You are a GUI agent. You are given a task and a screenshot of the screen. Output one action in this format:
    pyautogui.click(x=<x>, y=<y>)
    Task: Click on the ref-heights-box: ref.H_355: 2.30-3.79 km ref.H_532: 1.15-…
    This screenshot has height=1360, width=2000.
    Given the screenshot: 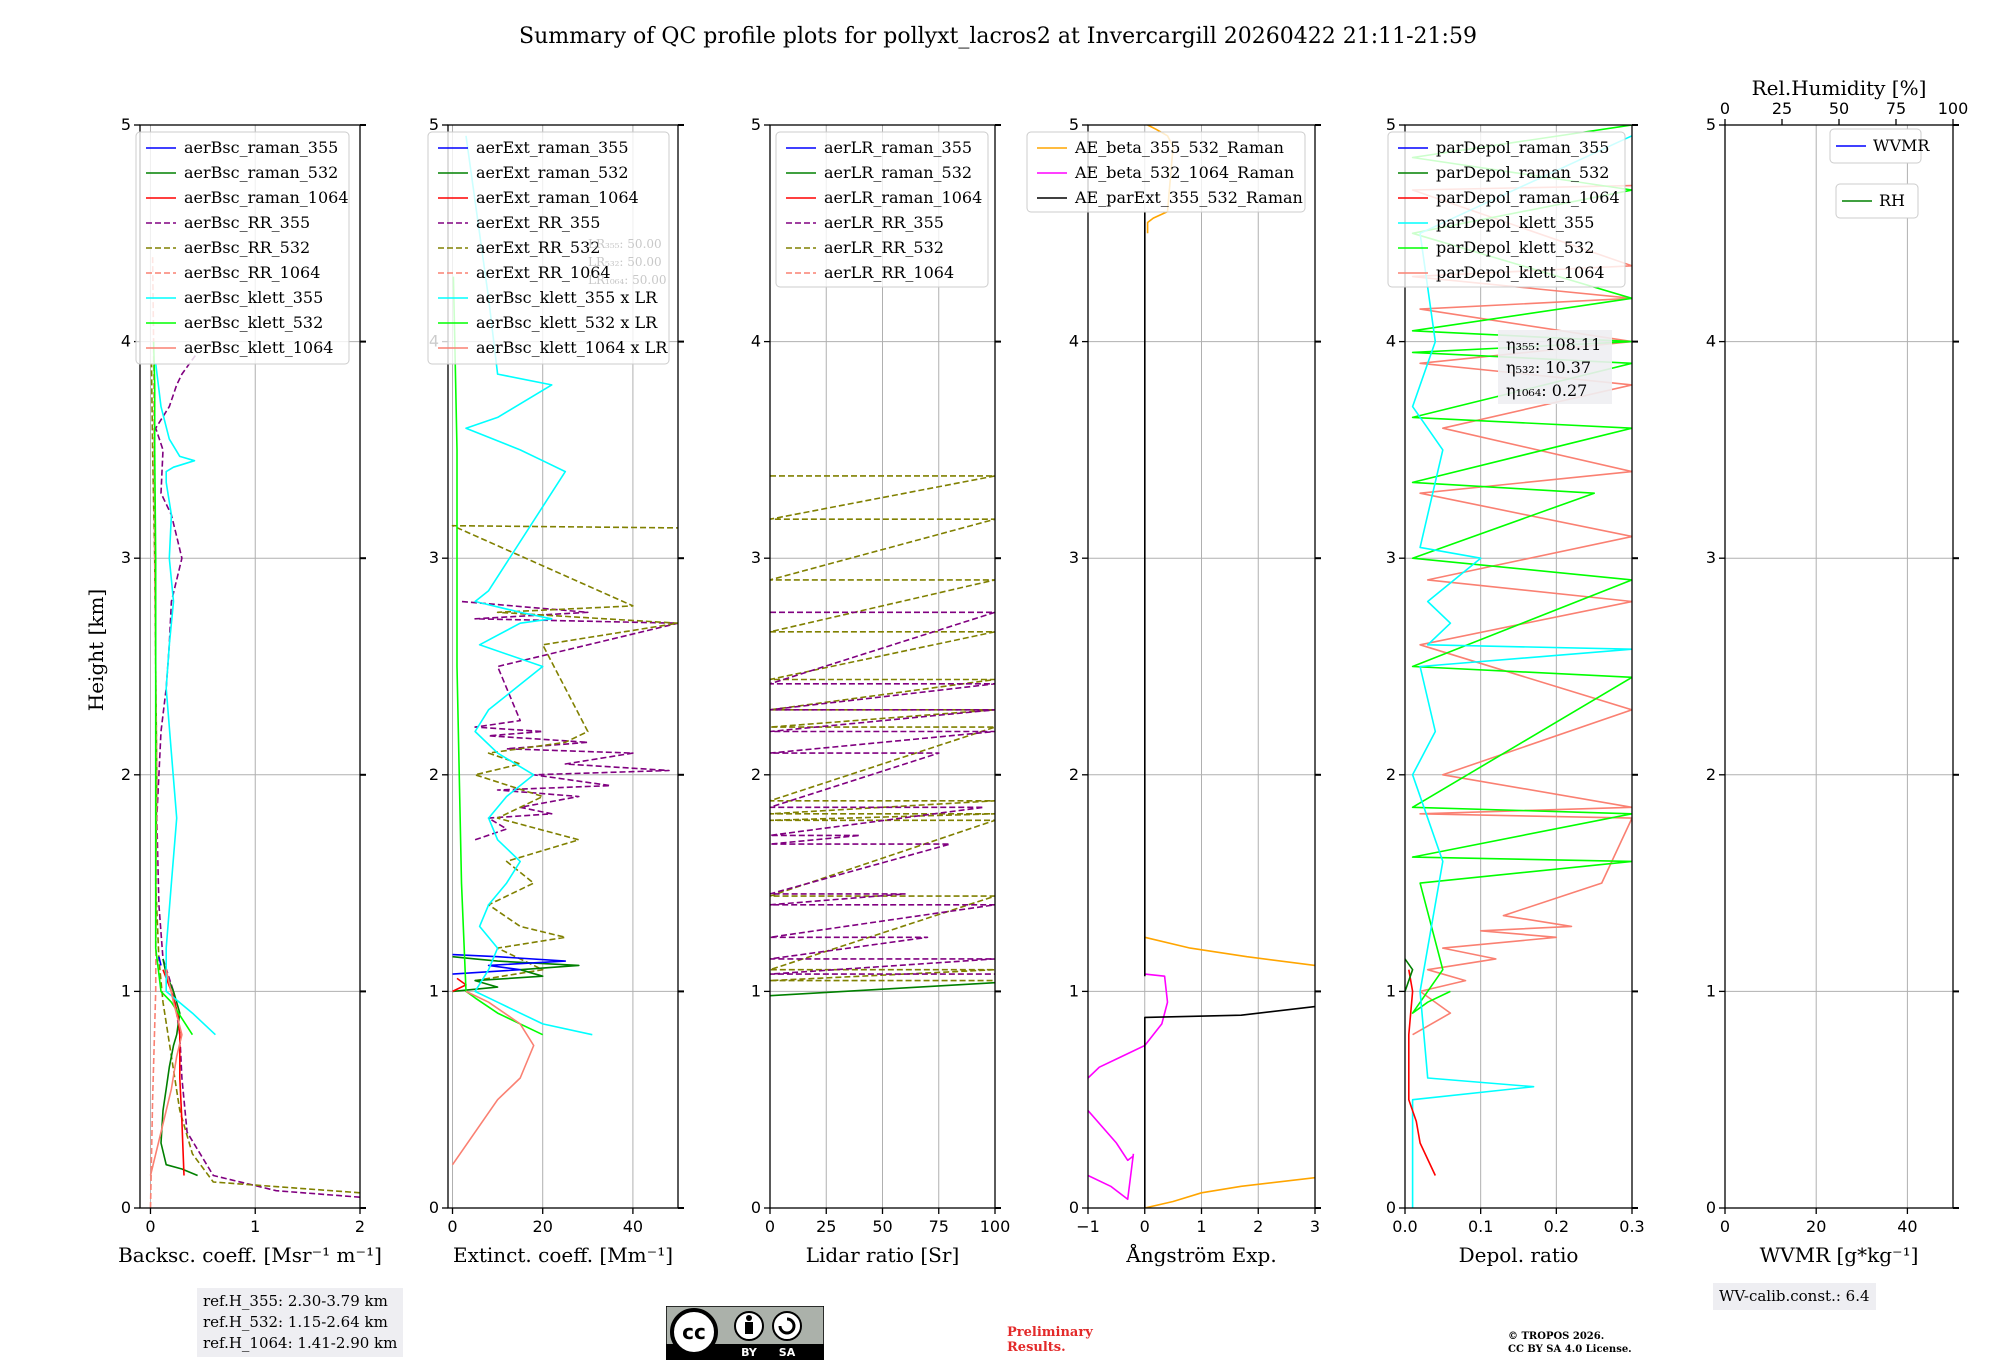 What is the action you would take?
    pyautogui.click(x=300, y=1322)
    